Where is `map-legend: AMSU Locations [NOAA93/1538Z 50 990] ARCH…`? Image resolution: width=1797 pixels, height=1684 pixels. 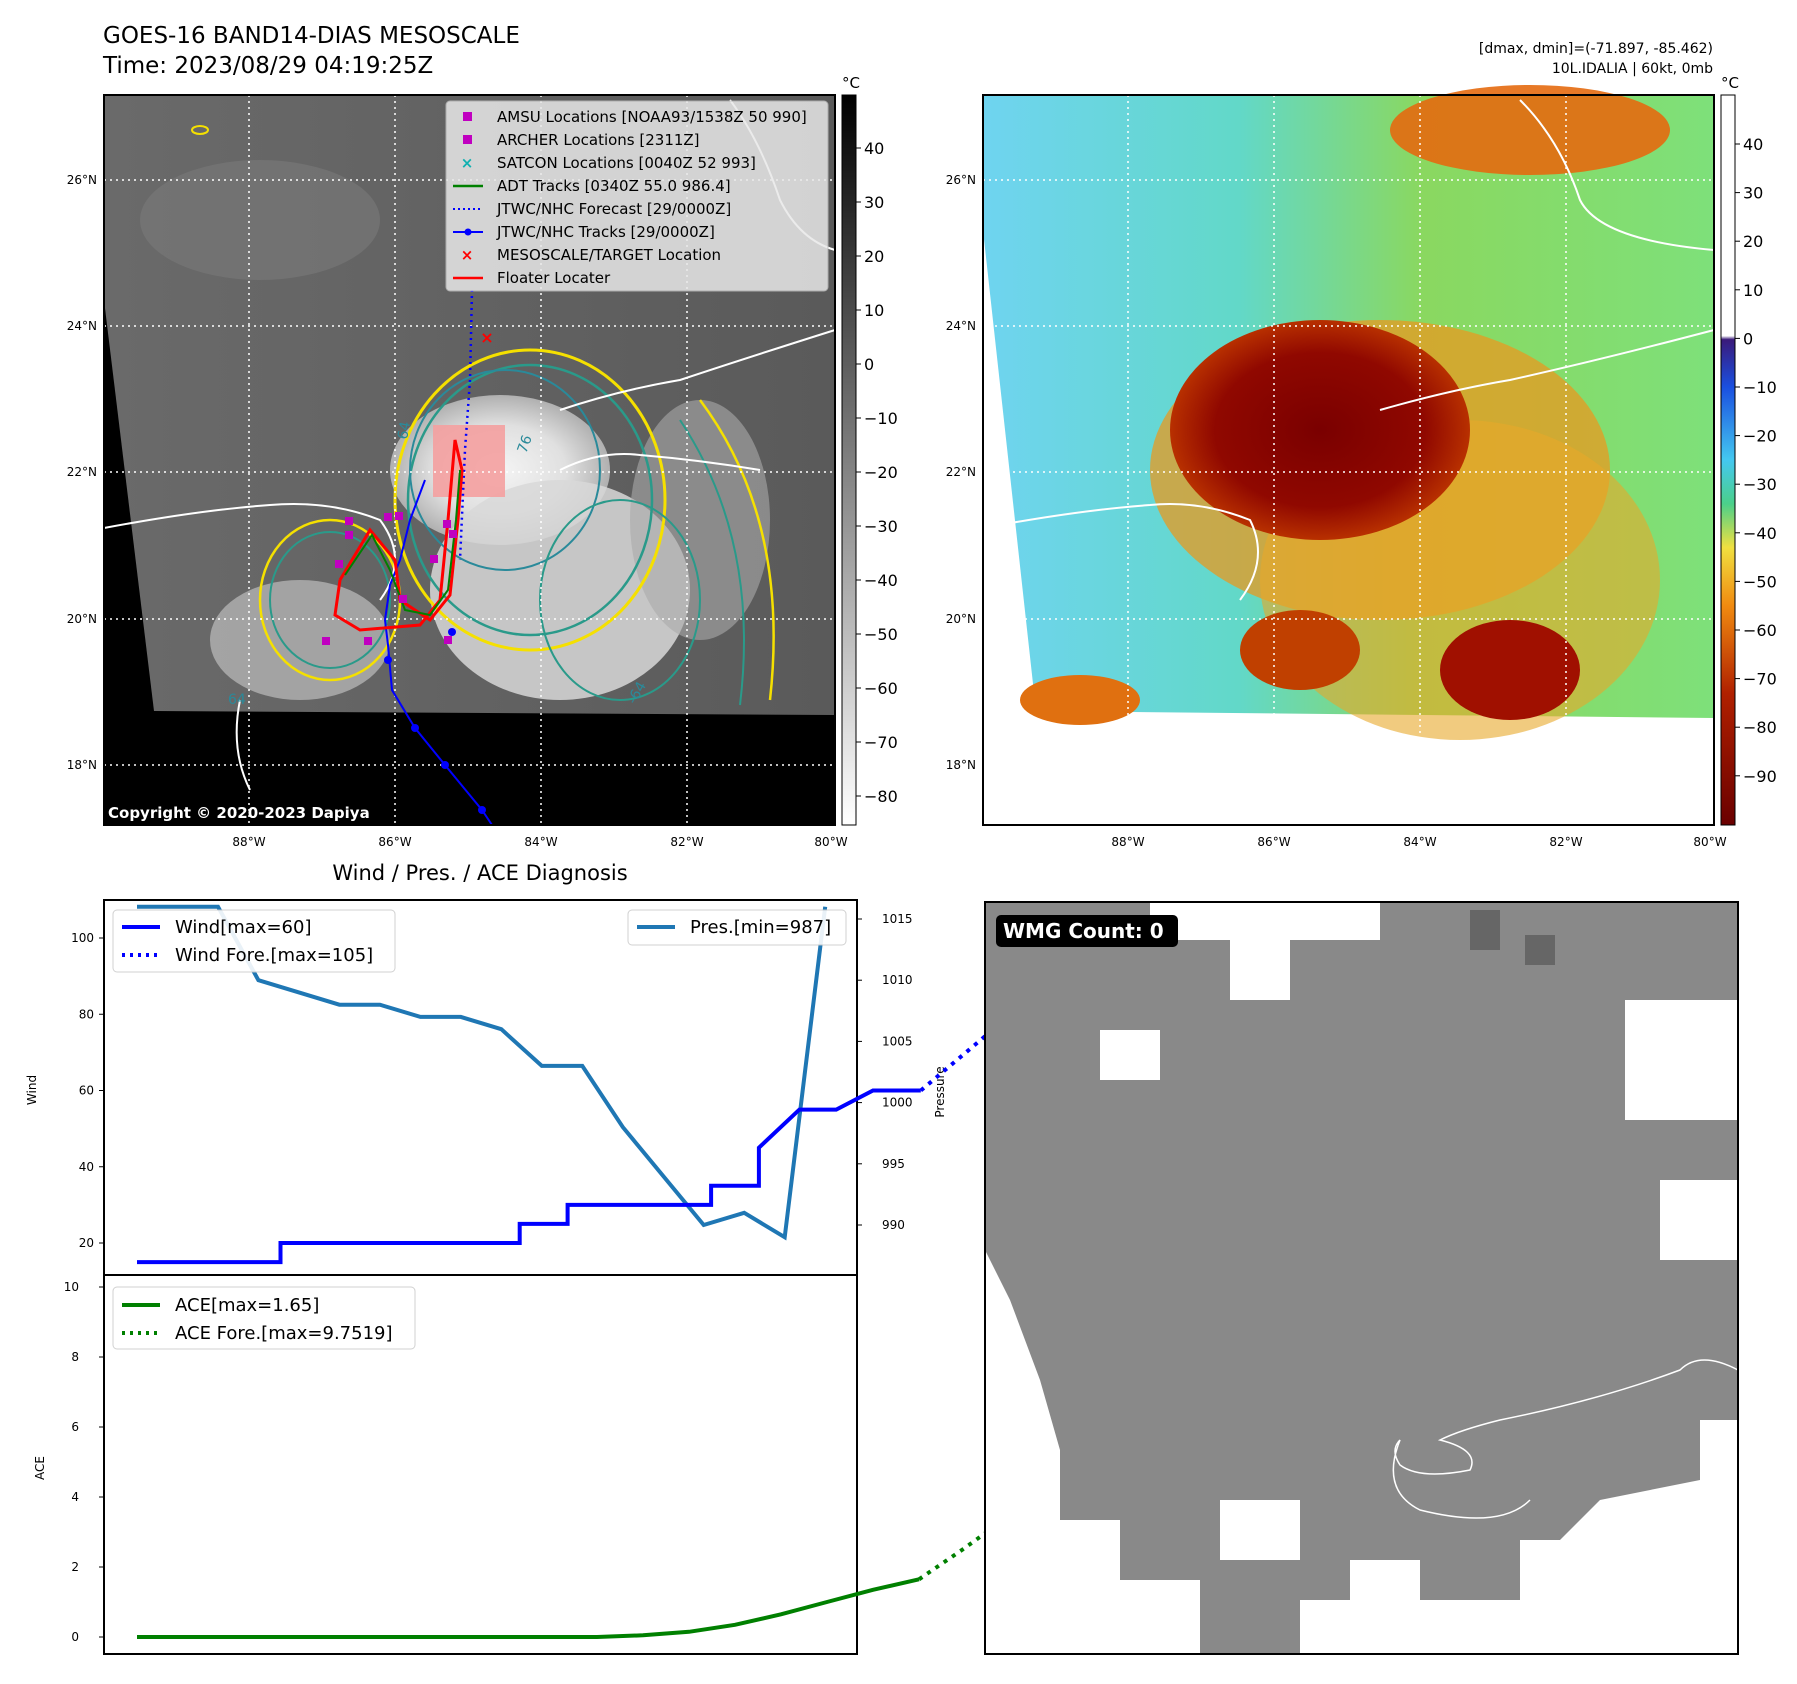 map-legend: AMSU Locations [NOAA93/1538Z 50 990] ARCH… is located at coordinates (637, 196).